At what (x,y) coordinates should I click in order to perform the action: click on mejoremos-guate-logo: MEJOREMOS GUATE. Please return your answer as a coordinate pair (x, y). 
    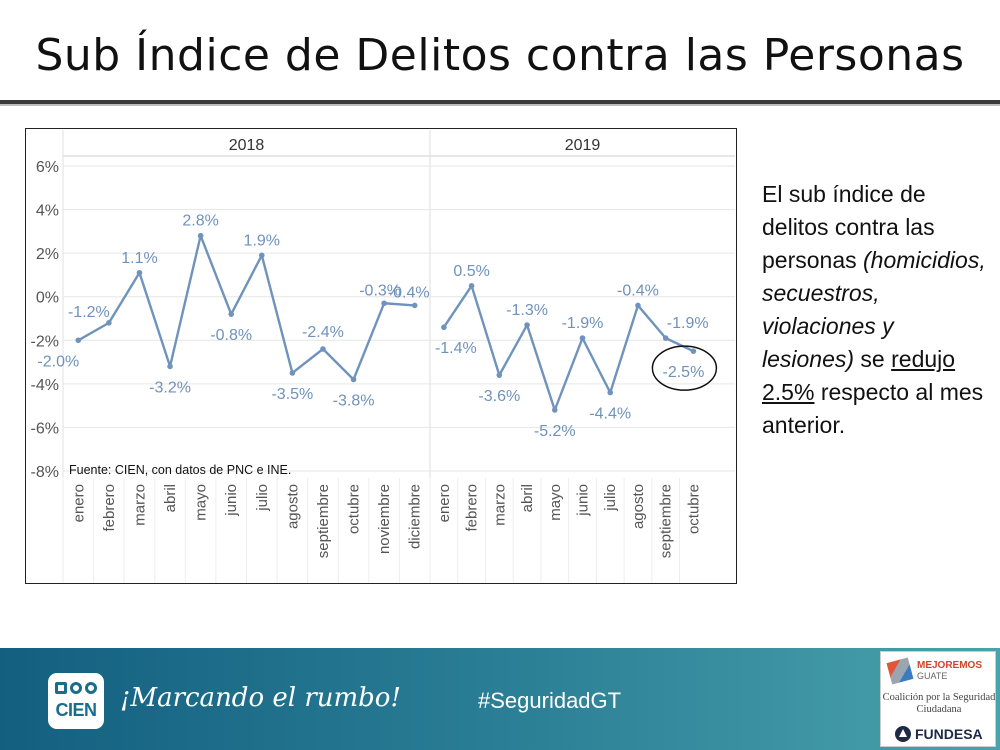
    Looking at the image, I should click on (937, 671).